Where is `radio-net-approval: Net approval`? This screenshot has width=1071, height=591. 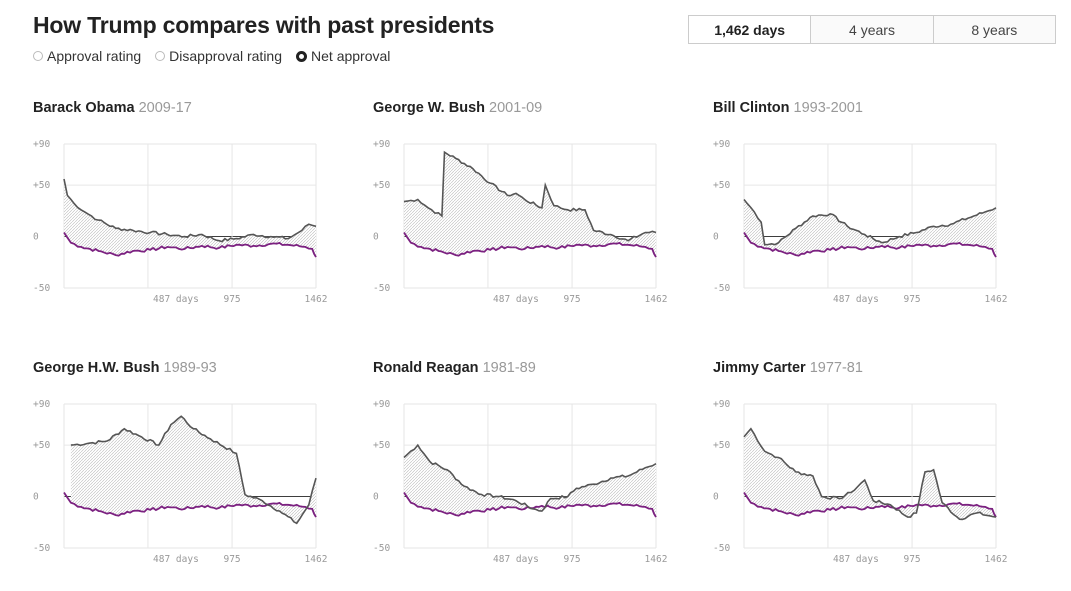
radio-net-approval: Net approval is located at coordinates (343, 56).